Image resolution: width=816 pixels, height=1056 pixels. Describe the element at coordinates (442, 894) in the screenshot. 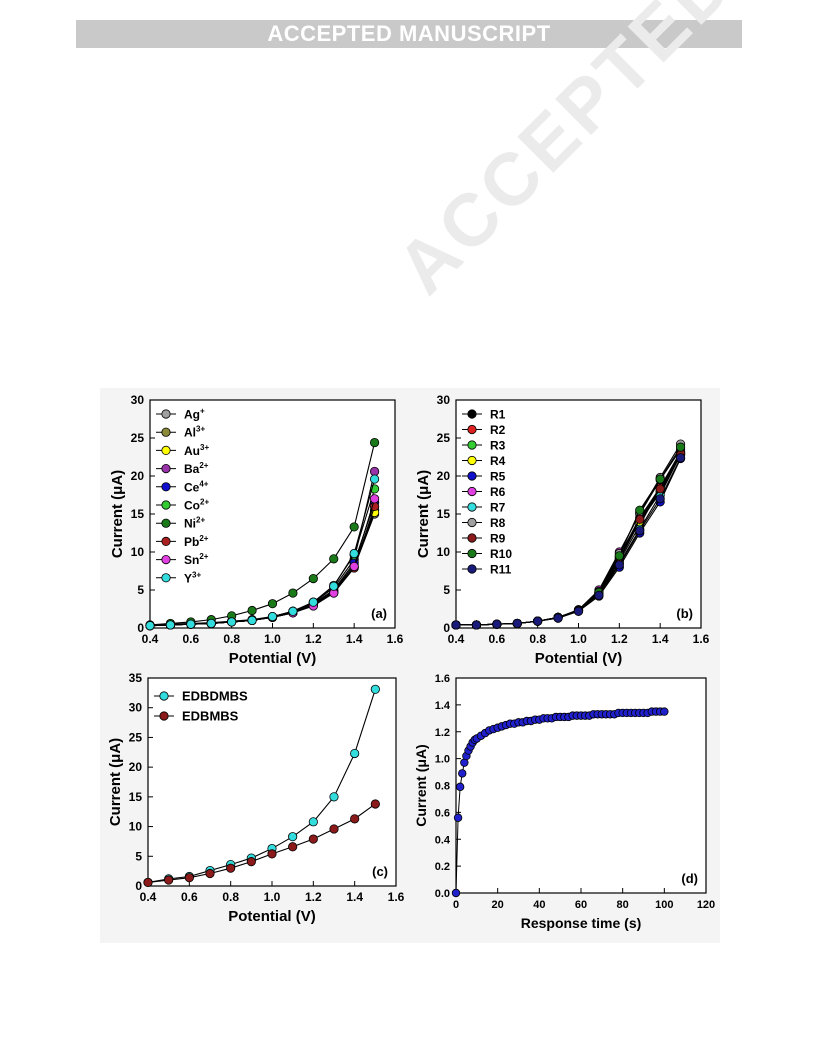

I see `y-tick-label: 0.0` at that location.